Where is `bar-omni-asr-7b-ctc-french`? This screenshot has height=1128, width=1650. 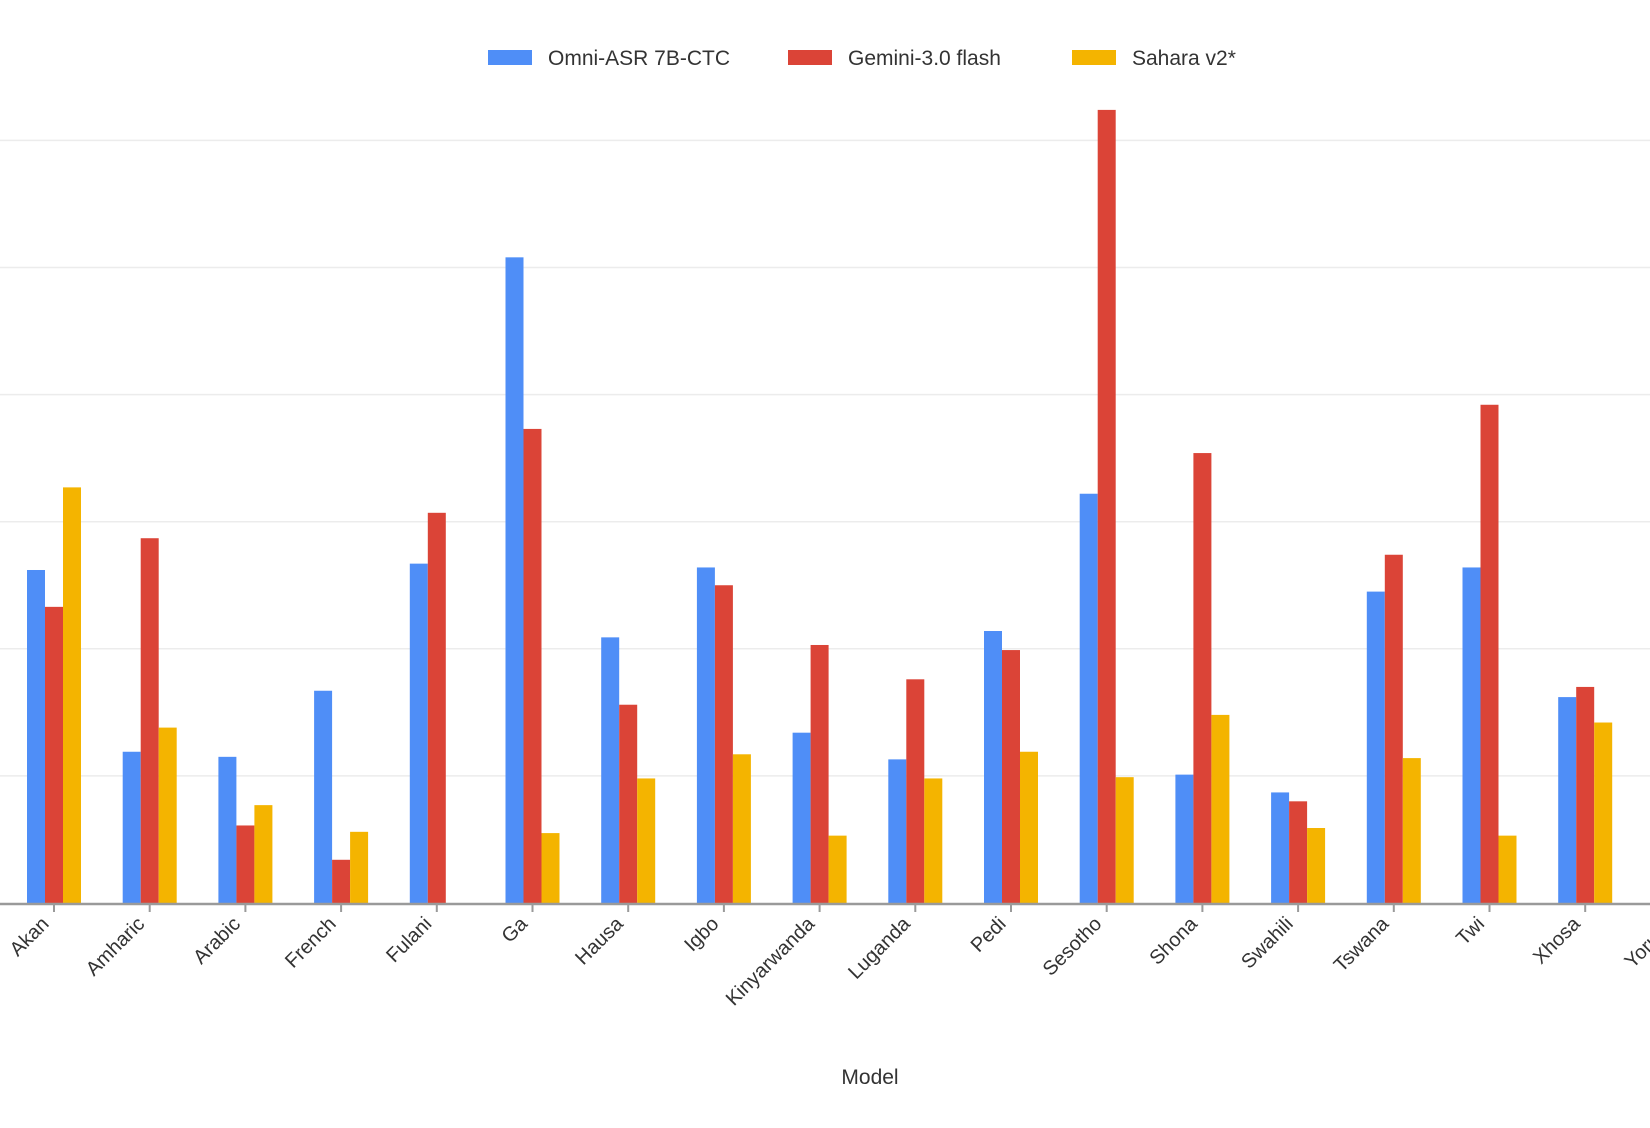
bar-omni-asr-7b-ctc-french is located at coordinates (323, 796).